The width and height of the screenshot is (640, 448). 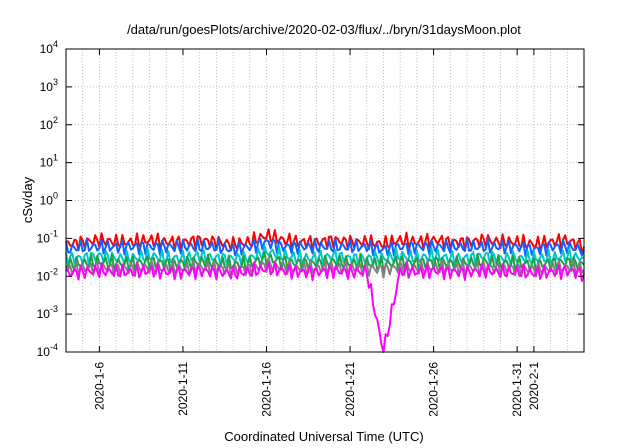 What do you see at coordinates (534, 386) in the screenshot?
I see `x-tick-label: 2020-2-1` at bounding box center [534, 386].